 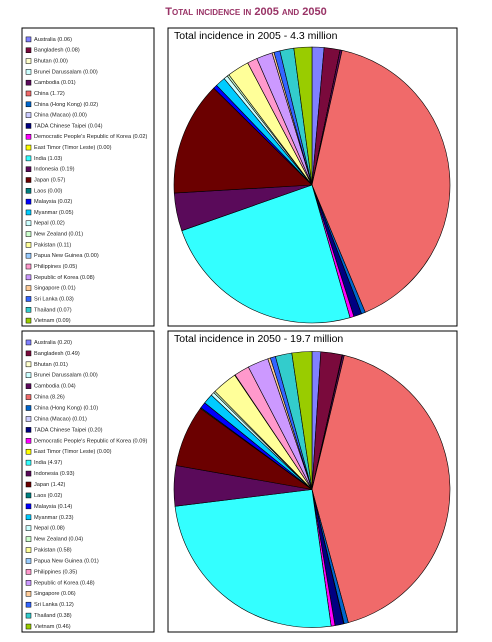 What do you see at coordinates (53, 343) in the screenshot?
I see `legend-label: Australia (0.20)` at bounding box center [53, 343].